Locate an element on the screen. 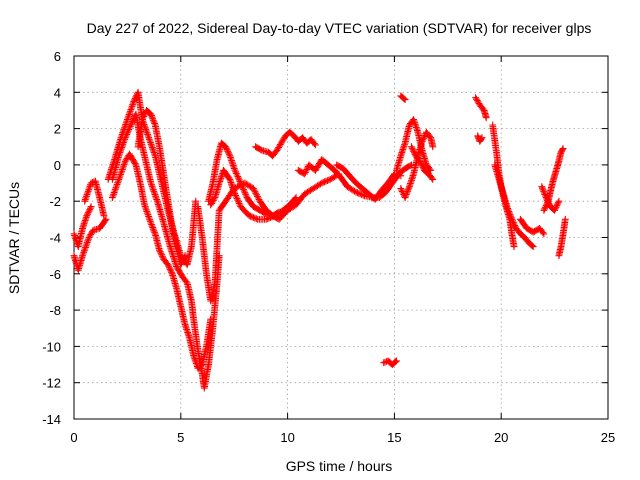 Image resolution: width=640 pixels, height=480 pixels. x-tick-label: 5 is located at coordinates (180, 437).